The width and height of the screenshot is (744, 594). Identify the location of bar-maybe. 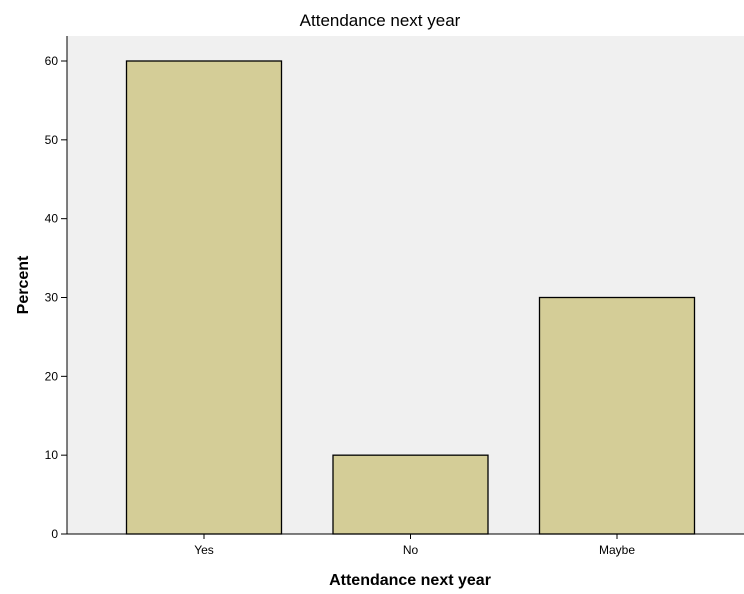
(617, 415).